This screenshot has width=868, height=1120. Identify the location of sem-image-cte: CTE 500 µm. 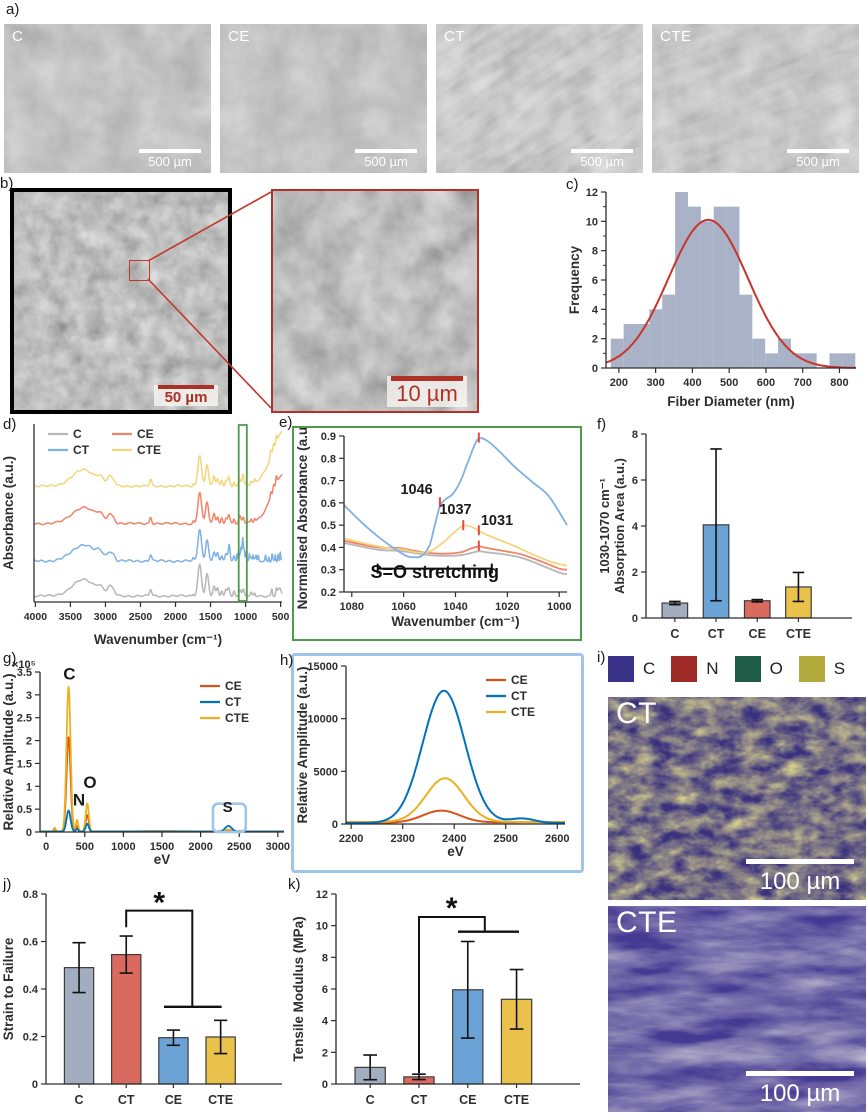
(755, 98).